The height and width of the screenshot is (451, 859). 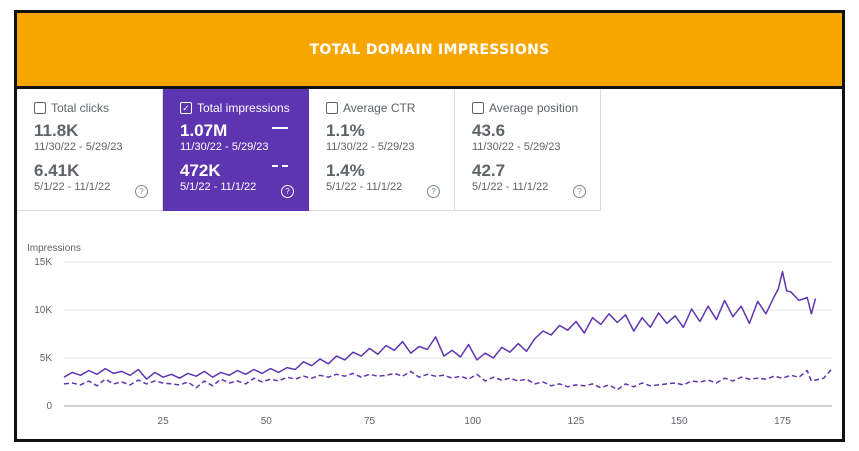 What do you see at coordinates (204, 130) in the screenshot?
I see `current-value: 1.07M` at bounding box center [204, 130].